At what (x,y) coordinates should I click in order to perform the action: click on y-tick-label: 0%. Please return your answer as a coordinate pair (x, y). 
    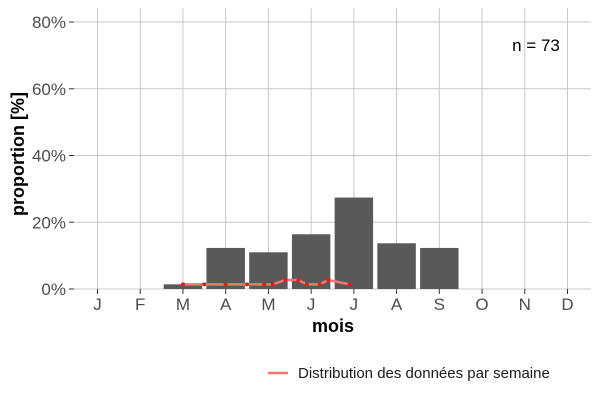
    Looking at the image, I should click on (53, 289).